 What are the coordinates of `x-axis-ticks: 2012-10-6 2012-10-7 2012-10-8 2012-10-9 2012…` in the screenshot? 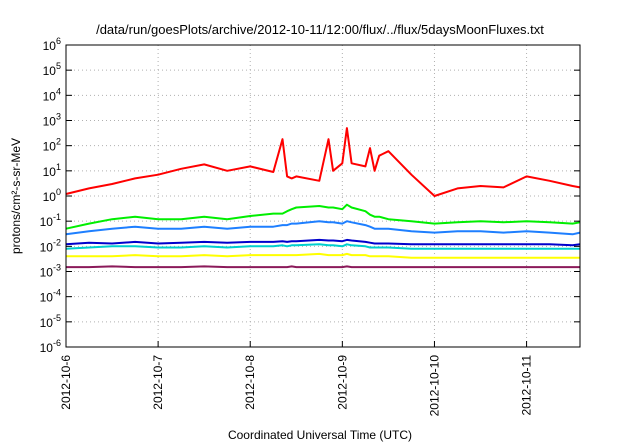 It's located at (296, 378).